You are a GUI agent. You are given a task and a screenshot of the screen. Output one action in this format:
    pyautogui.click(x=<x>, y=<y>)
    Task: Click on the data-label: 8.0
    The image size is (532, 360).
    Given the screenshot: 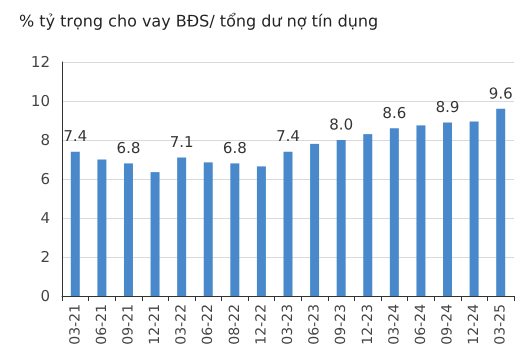 What is the action you would take?
    pyautogui.click(x=341, y=125)
    